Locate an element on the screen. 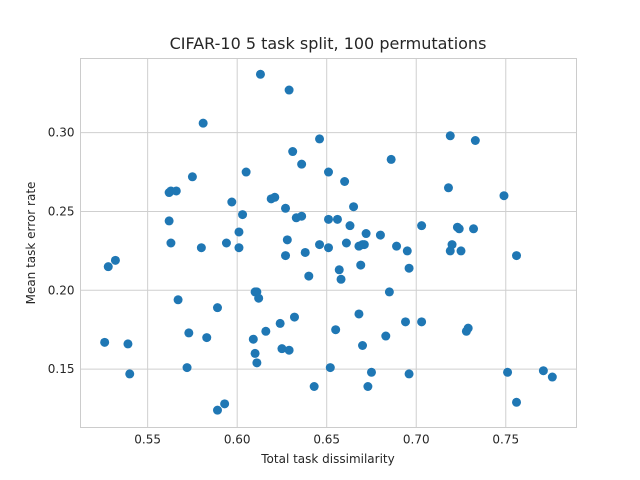  x-tick-label: 0.60 is located at coordinates (237, 440).